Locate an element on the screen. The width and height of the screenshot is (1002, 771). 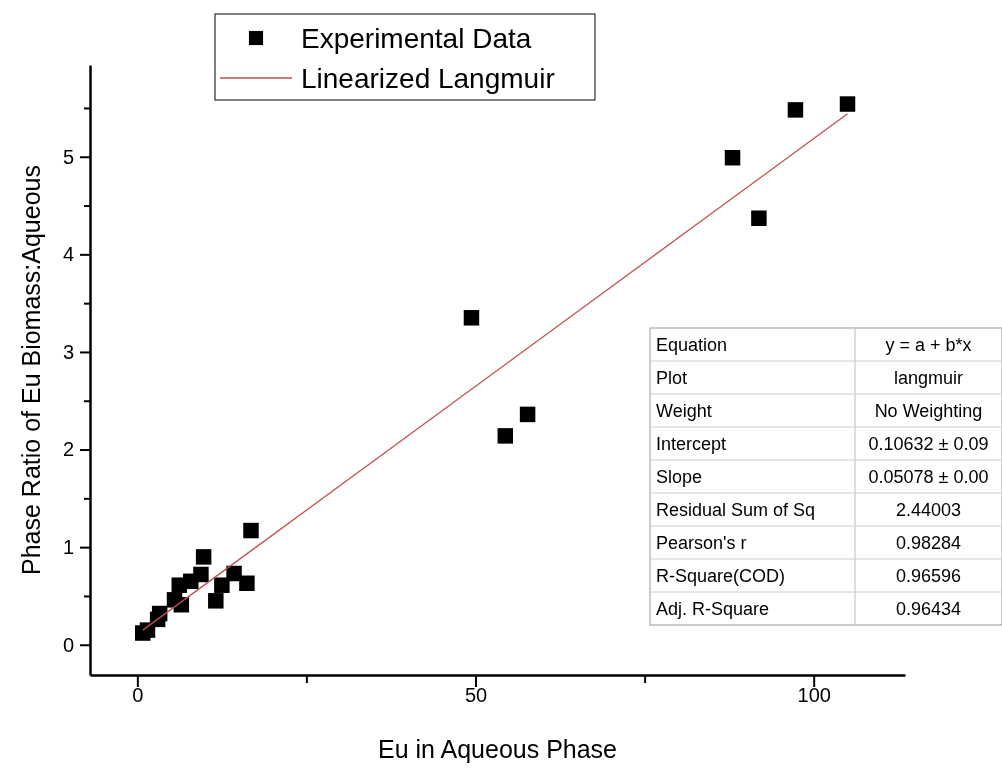
annotation: 2.44003 is located at coordinates (928, 509).